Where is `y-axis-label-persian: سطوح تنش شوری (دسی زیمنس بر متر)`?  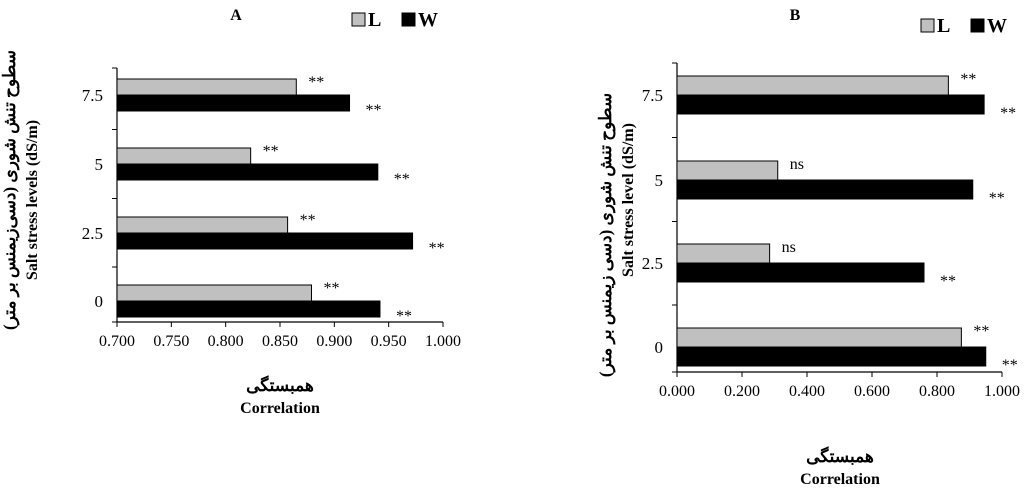
y-axis-label-persian: سطوح تنش شوری (دسی زیمنس بر متر) is located at coordinates (606, 235).